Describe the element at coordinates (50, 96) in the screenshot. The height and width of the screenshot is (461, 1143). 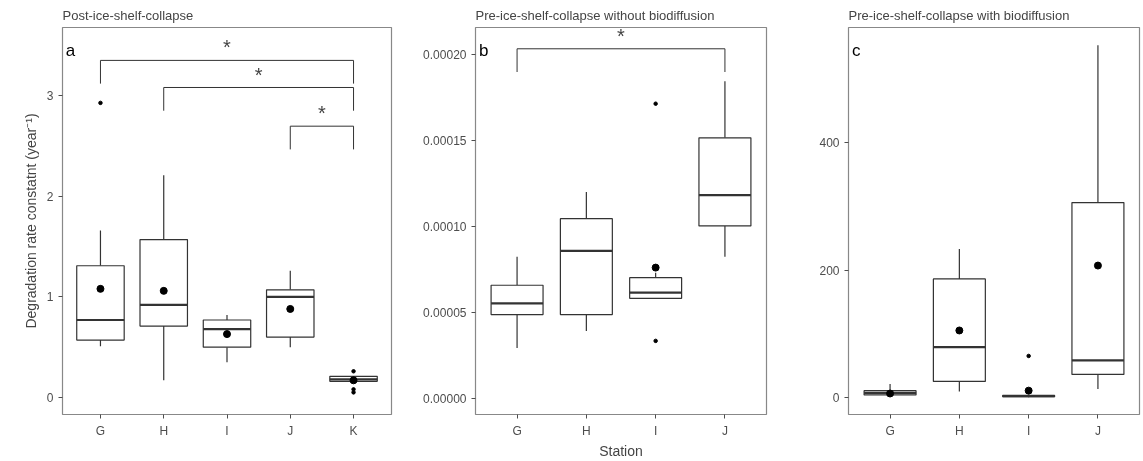
I see `y-tick-label: 3` at that location.